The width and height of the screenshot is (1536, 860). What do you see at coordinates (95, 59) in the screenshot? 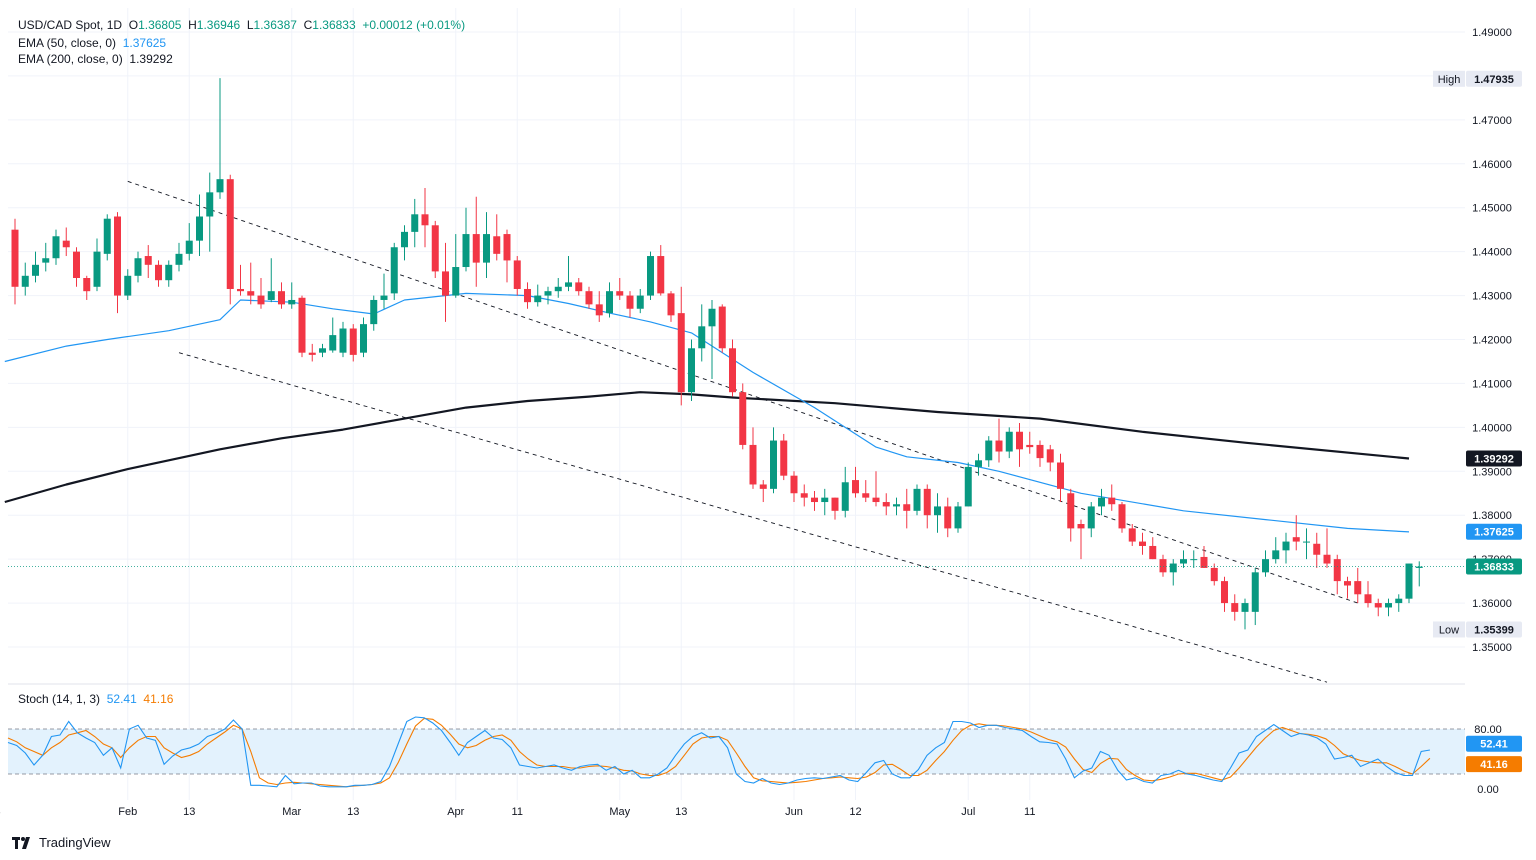
I see `ema200-legend: EMA (200, close, 0) 1.39292` at bounding box center [95, 59].